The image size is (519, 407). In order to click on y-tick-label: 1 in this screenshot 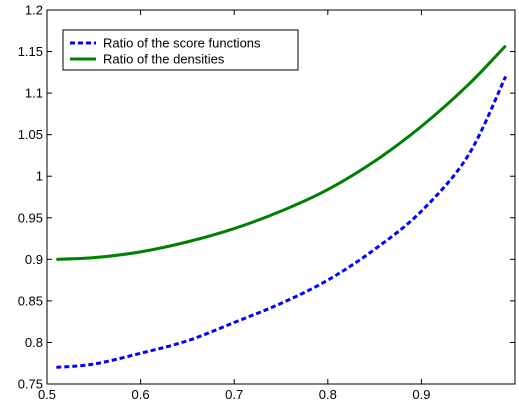, I will do `click(39, 176)`.